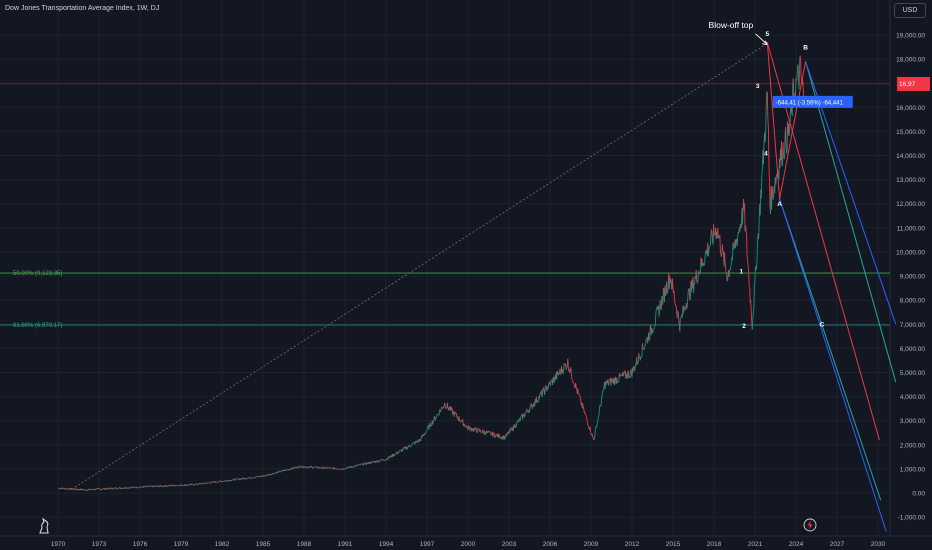 The width and height of the screenshot is (932, 550). Describe the element at coordinates (509, 544) in the screenshot. I see `x-tick-label: 2003` at that location.